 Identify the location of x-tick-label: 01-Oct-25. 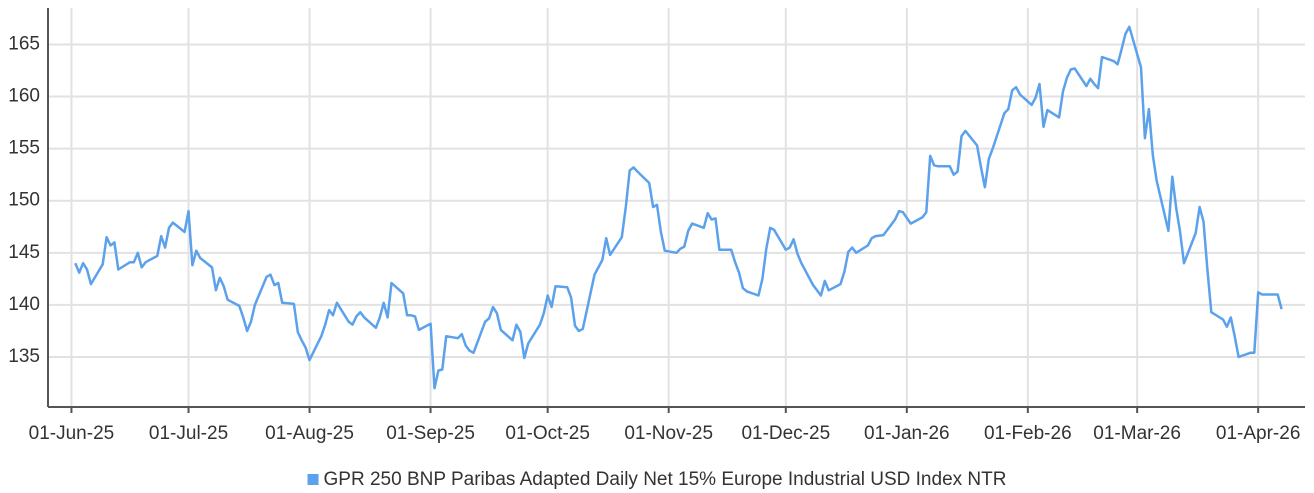
(547, 433).